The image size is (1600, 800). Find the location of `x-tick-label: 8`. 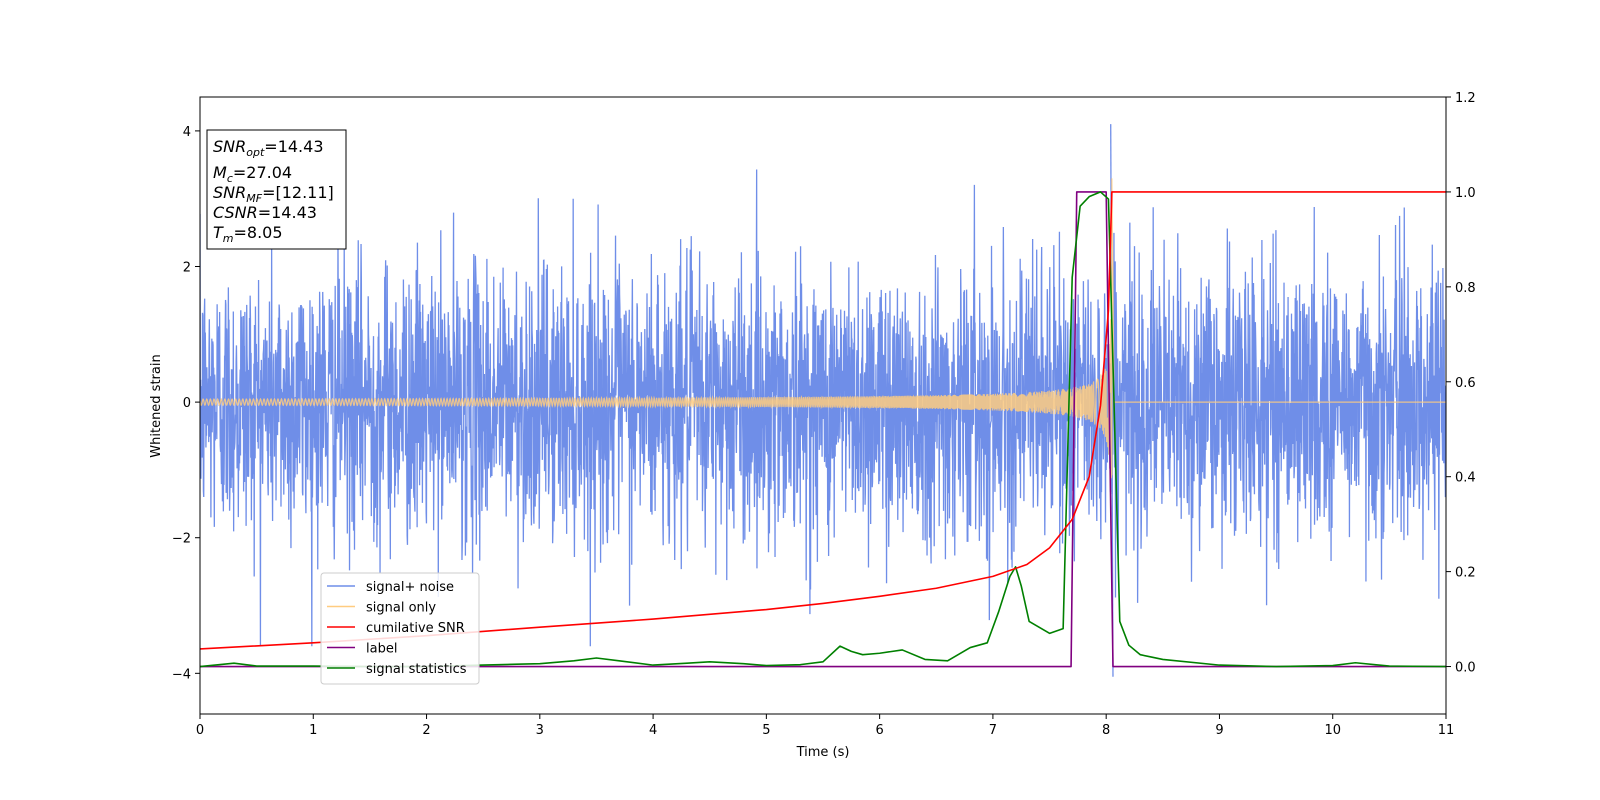

x-tick-label: 8 is located at coordinates (1106, 730).